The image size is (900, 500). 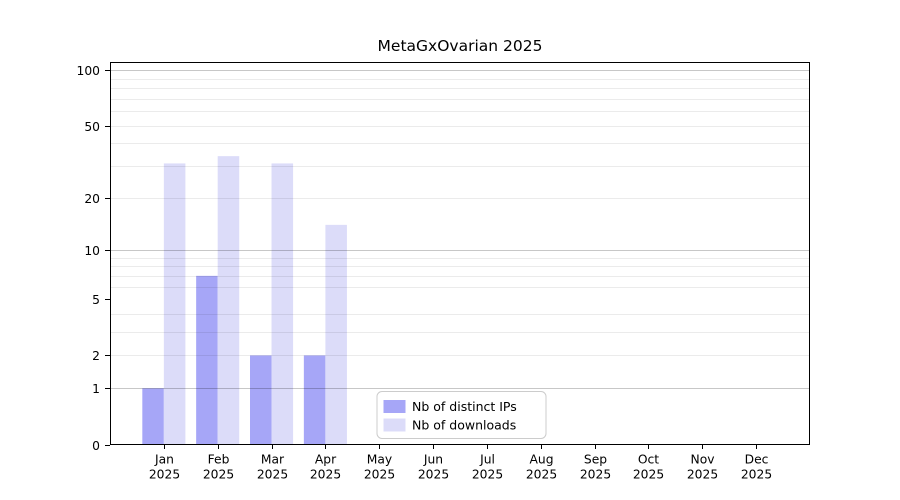 I want to click on y-axis: 0 1 2 5 10 20 50 100, so click(x=93, y=258).